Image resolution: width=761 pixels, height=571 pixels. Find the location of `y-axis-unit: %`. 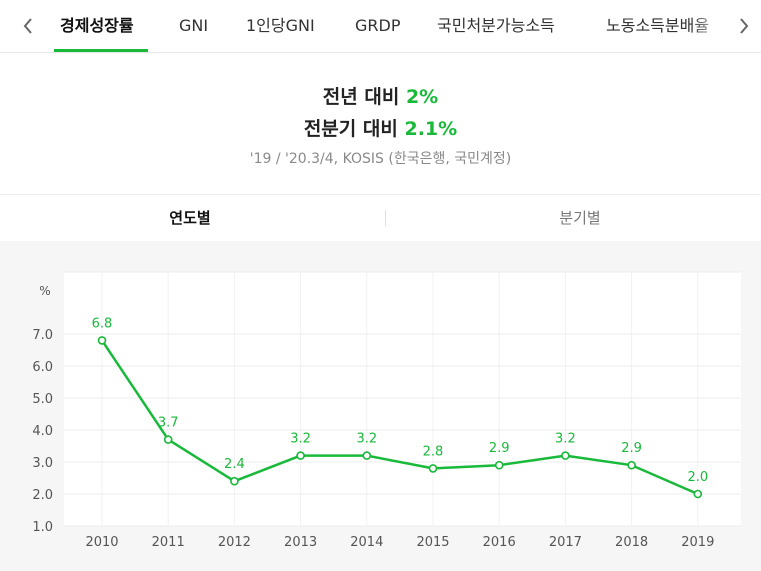

y-axis-unit: % is located at coordinates (44, 291).